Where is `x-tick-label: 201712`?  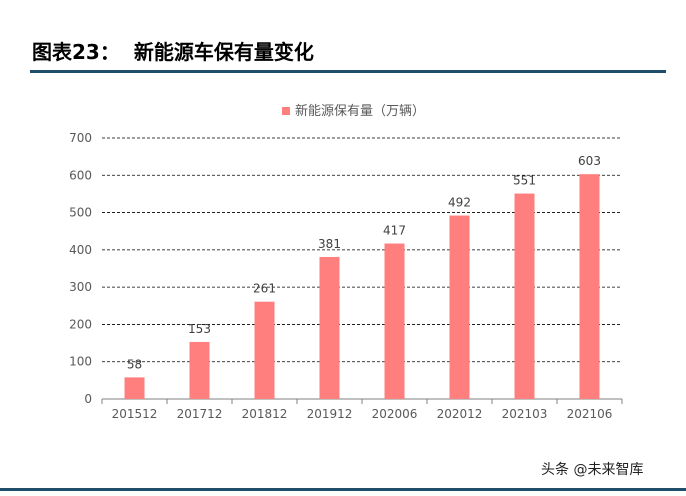
x-tick-label: 201712 is located at coordinates (200, 414).